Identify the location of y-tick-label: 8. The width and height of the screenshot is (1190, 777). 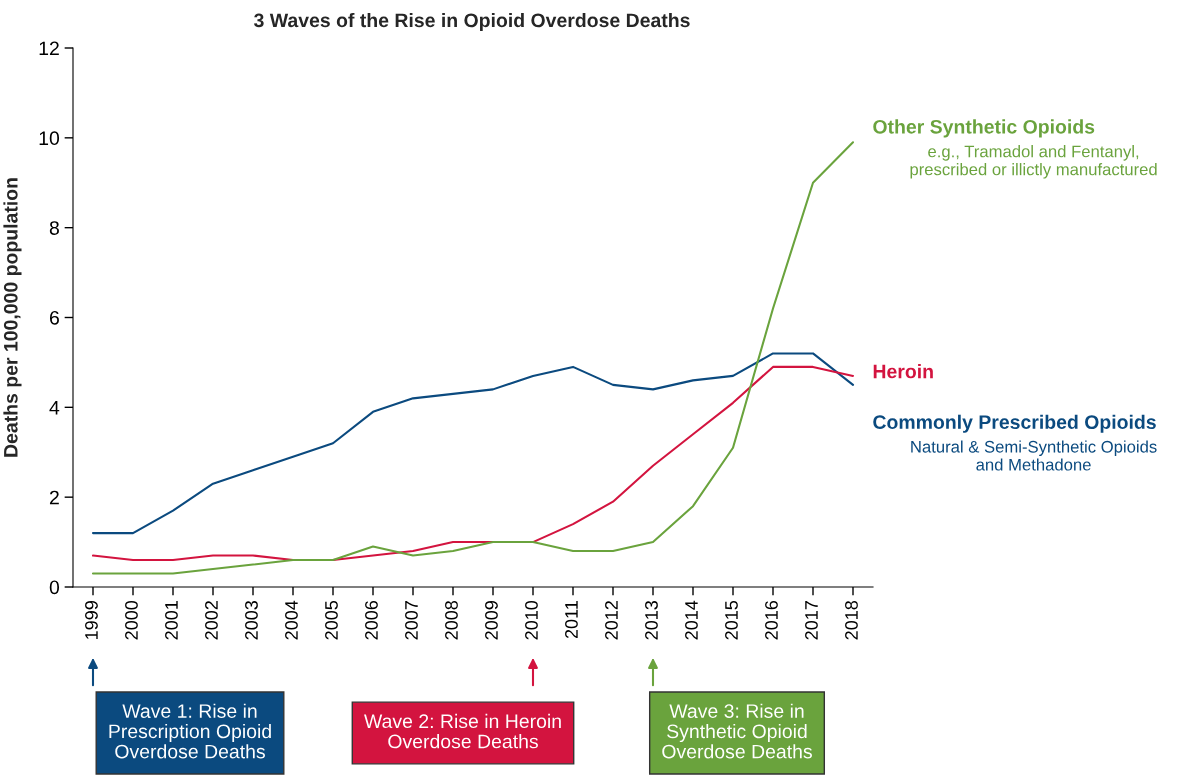
(54, 228).